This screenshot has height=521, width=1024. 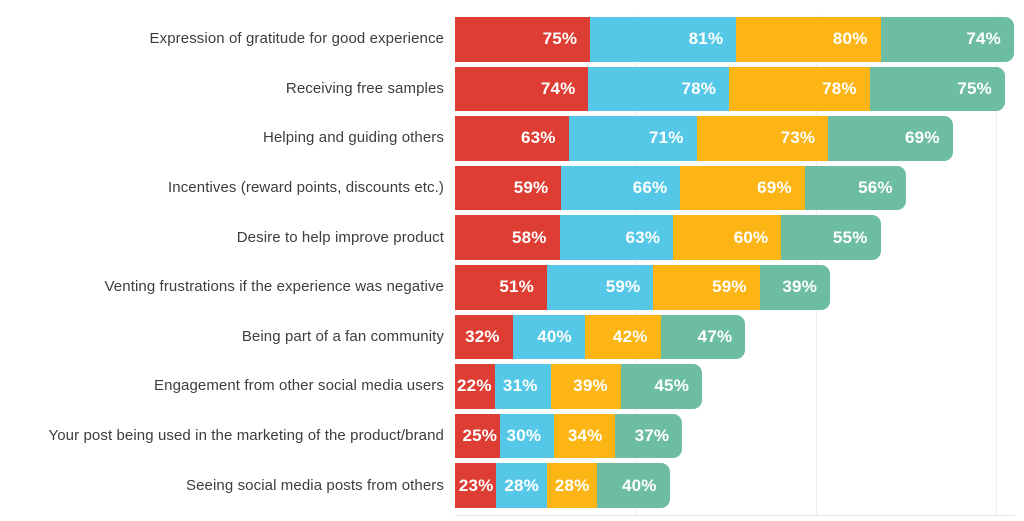 I want to click on bar-track: 51% 59% 59% 39%, so click(x=643, y=287).